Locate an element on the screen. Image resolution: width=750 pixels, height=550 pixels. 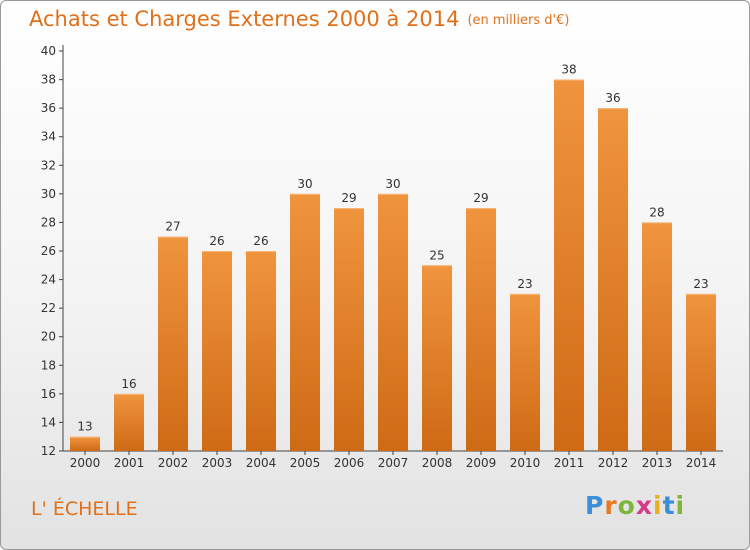
y-tick-label: 24 is located at coordinates (48, 280).